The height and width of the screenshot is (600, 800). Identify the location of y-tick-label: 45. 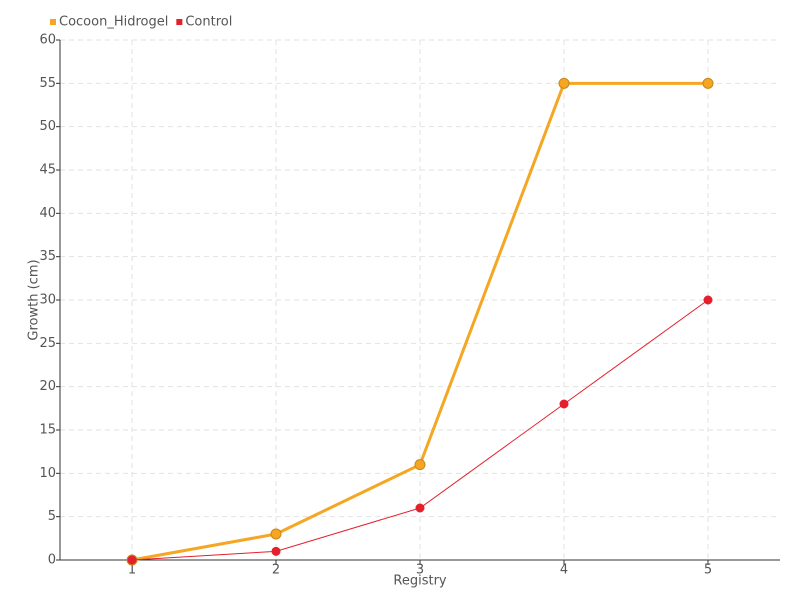
(47, 170).